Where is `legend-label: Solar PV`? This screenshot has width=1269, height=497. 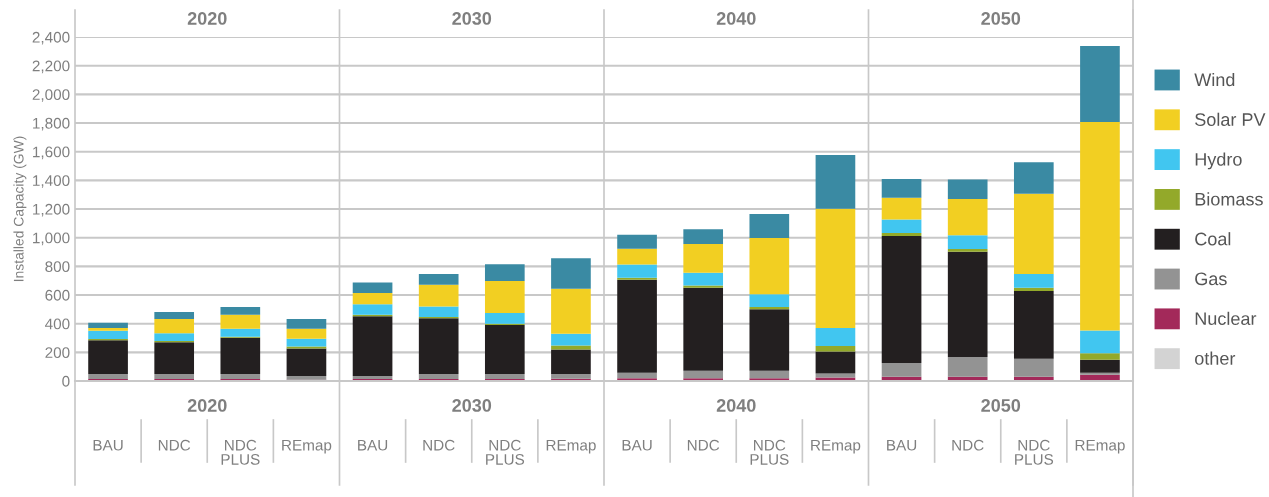 legend-label: Solar PV is located at coordinates (1230, 119).